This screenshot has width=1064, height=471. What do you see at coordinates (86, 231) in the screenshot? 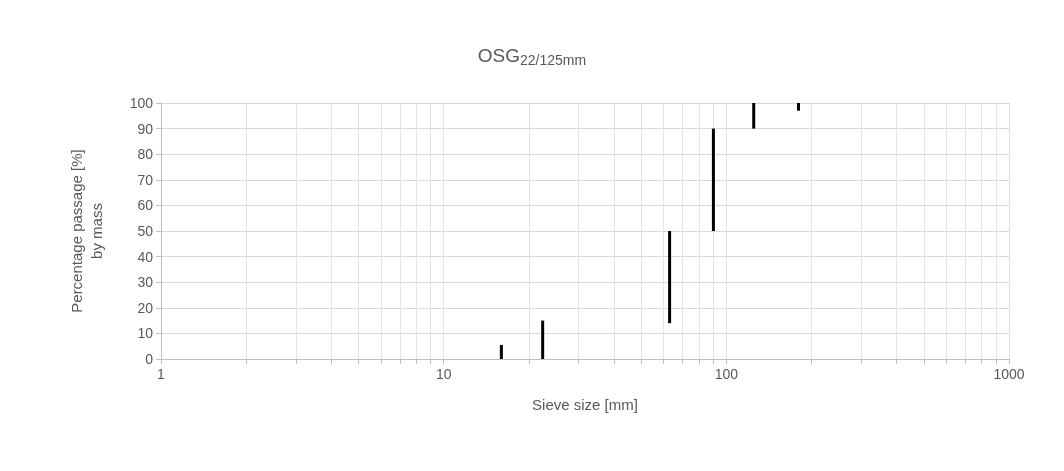
I see `y-axis-title: Percentage passage [%] by mass` at bounding box center [86, 231].